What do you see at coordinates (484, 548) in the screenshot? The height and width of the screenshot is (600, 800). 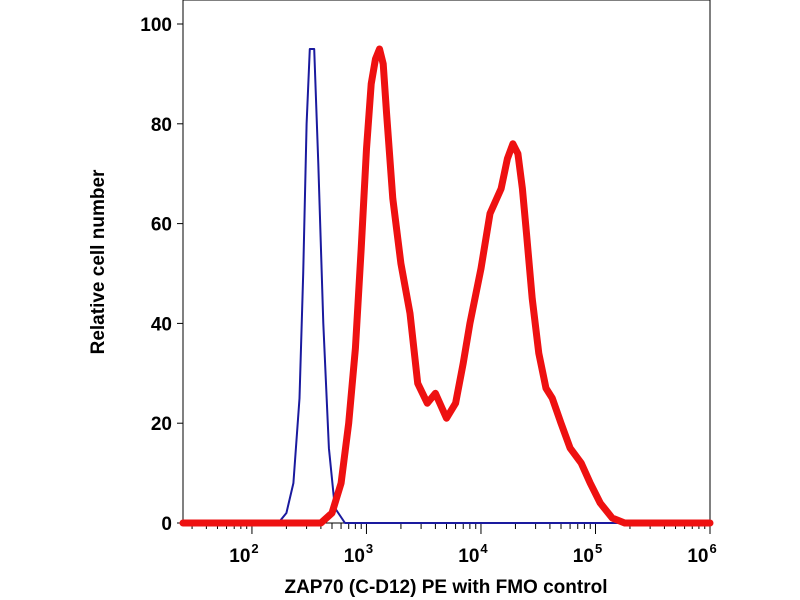 I see `x-tick-exponent: 4` at bounding box center [484, 548].